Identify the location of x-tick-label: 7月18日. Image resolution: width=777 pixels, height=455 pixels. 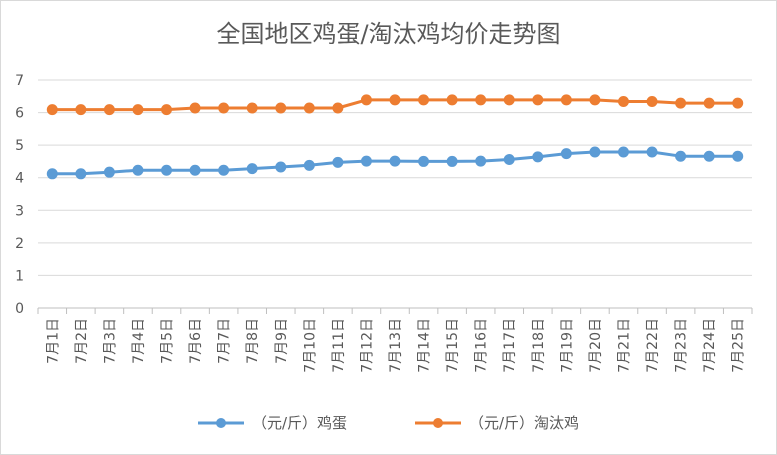
(539, 345).